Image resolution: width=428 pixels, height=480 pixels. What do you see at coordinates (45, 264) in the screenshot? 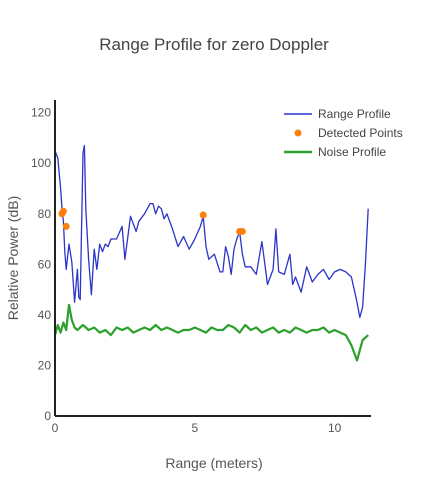
I see `y-tick-label: 60` at bounding box center [45, 264].